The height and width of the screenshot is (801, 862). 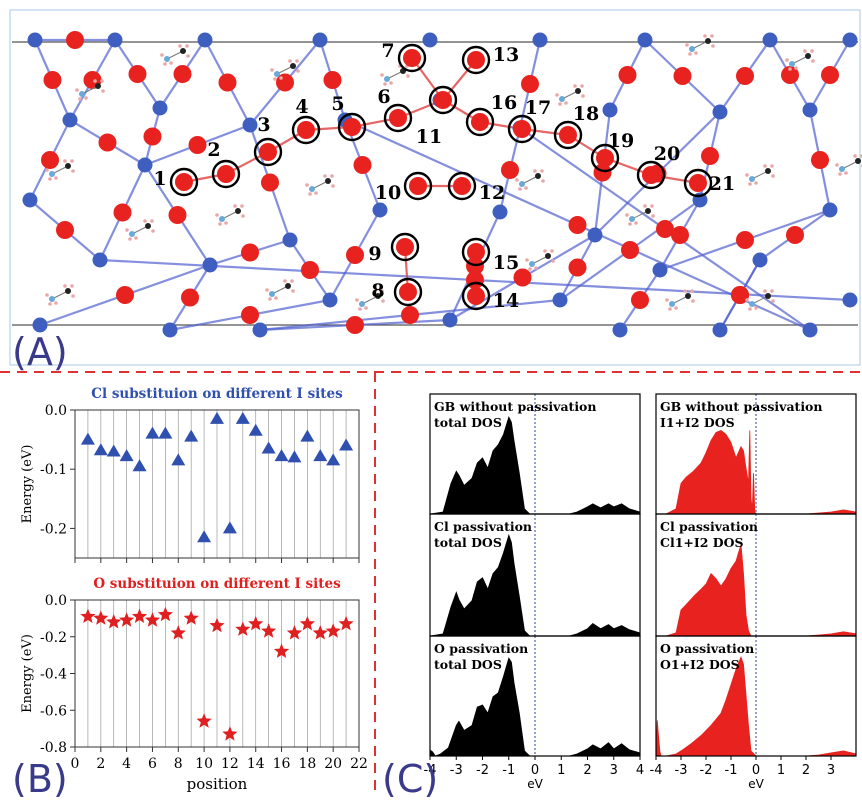 What do you see at coordinates (204, 764) in the screenshot?
I see `x-tick-label: 10` at bounding box center [204, 764].